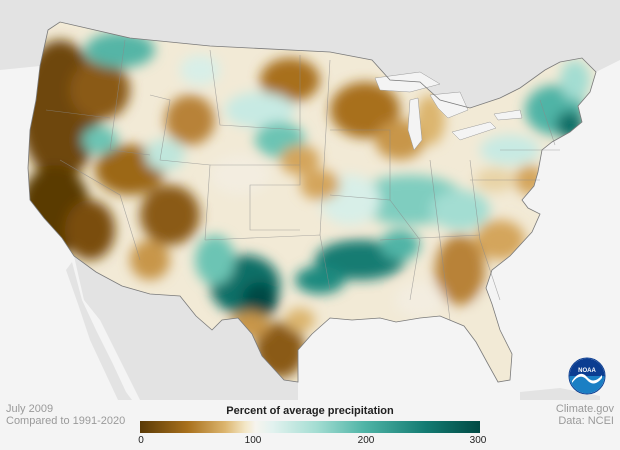 The width and height of the screenshot is (620, 450). What do you see at coordinates (587, 371) in the screenshot?
I see `svg-text: NOAA` at bounding box center [587, 371].